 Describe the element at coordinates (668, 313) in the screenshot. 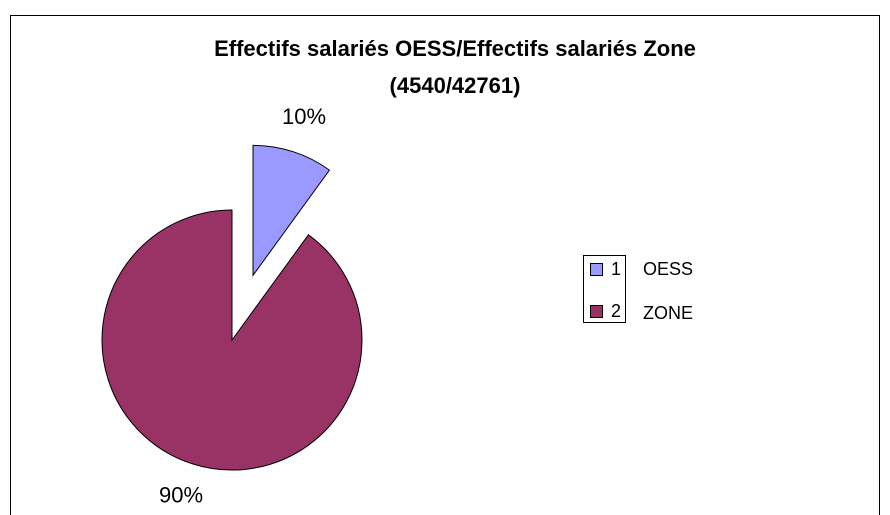

I see `legend-note: ZONE` at that location.